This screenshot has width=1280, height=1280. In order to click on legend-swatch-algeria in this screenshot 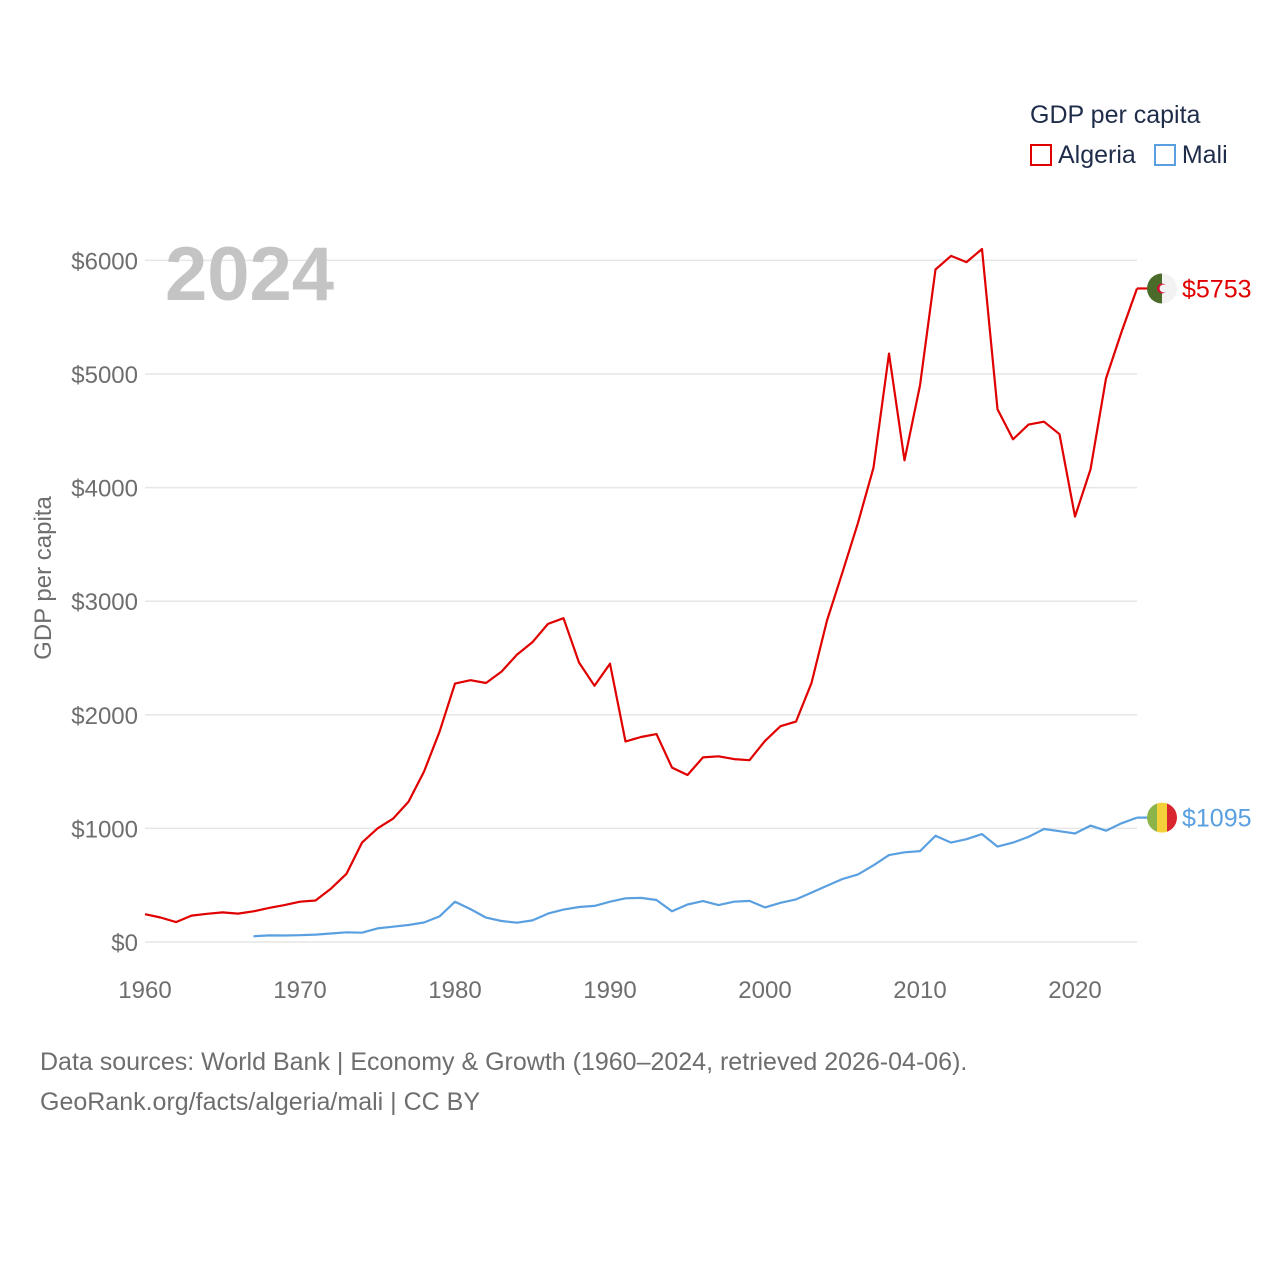, I will do `click(1041, 155)`.